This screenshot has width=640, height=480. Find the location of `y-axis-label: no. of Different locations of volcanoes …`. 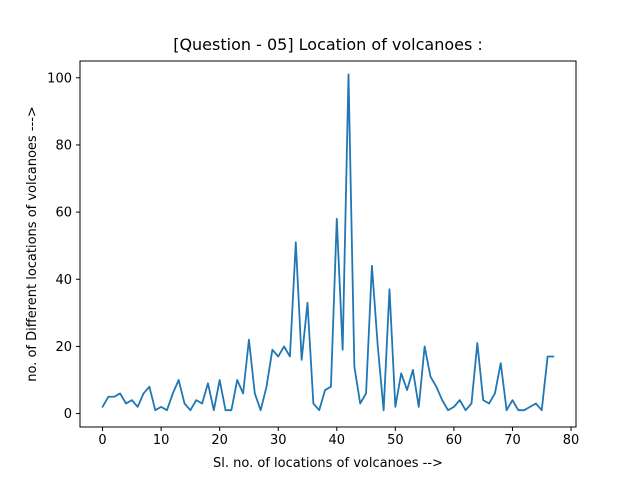

y-axis-label: no. of Different locations of volcanoes … is located at coordinates (32, 244).